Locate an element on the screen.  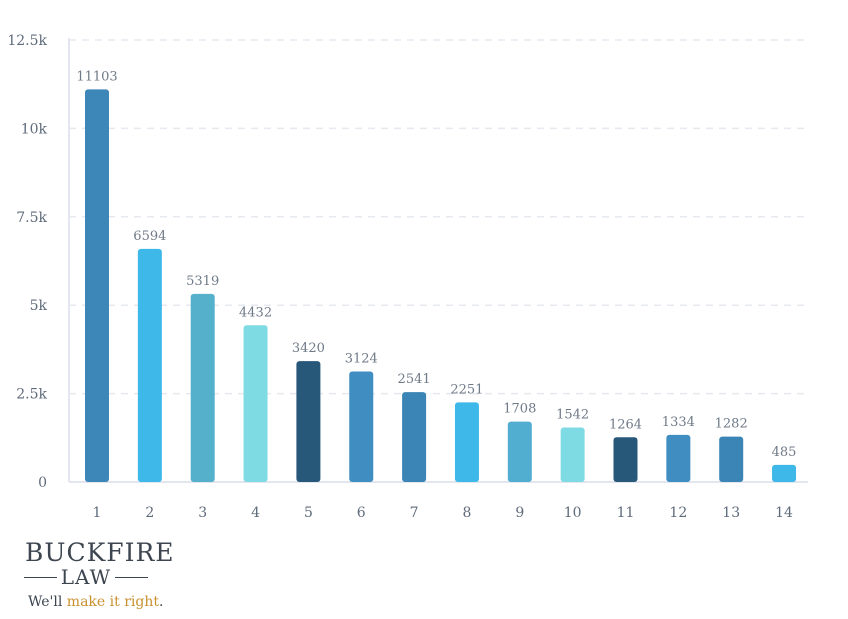
y-tick-labels: 0 2.5k 5k 7.5k 10k 12.5k is located at coordinates (27, 262).